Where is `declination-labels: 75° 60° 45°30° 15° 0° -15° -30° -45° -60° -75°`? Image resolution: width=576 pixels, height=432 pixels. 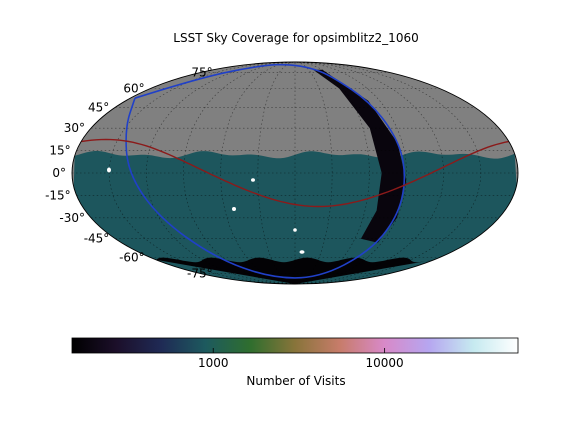
declination-labels: 75° 60° 45°30° 15° 0° -15° -30° -45° -60° -75° is located at coordinates (129, 172).